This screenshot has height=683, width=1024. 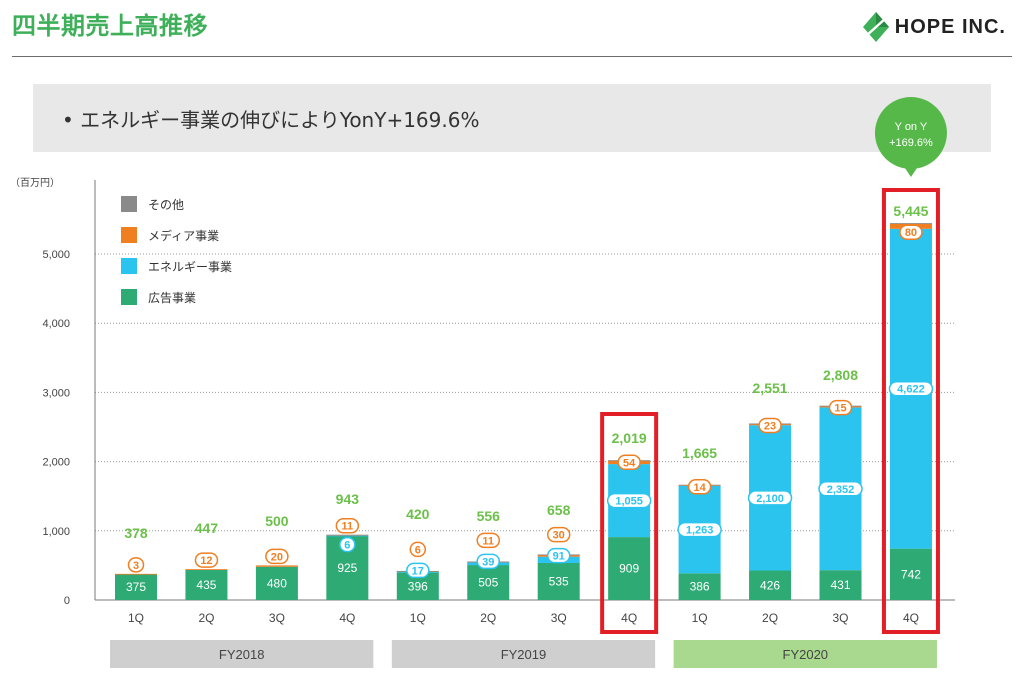 I want to click on page-title: 四半期売上高推移, so click(x=110, y=26).